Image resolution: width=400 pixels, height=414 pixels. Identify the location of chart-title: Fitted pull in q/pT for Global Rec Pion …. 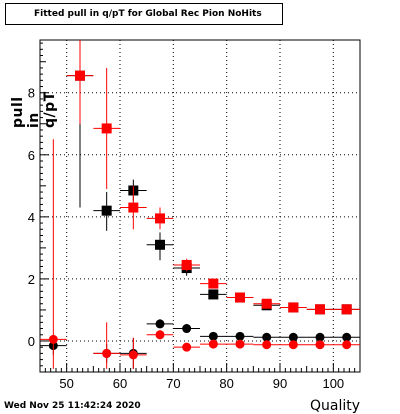
(148, 14).